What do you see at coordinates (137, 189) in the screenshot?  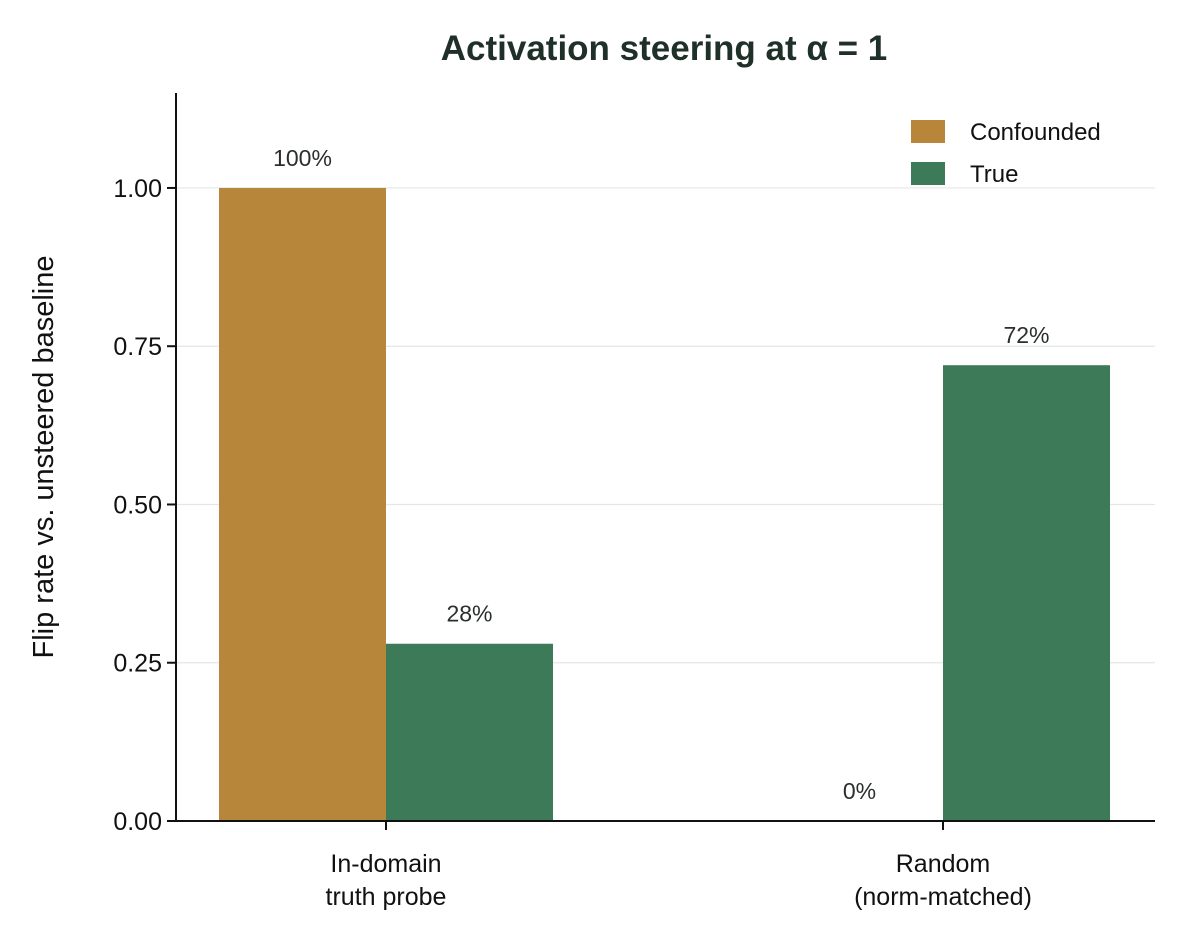 I see `y-tick-label-4: 1.00` at bounding box center [137, 189].